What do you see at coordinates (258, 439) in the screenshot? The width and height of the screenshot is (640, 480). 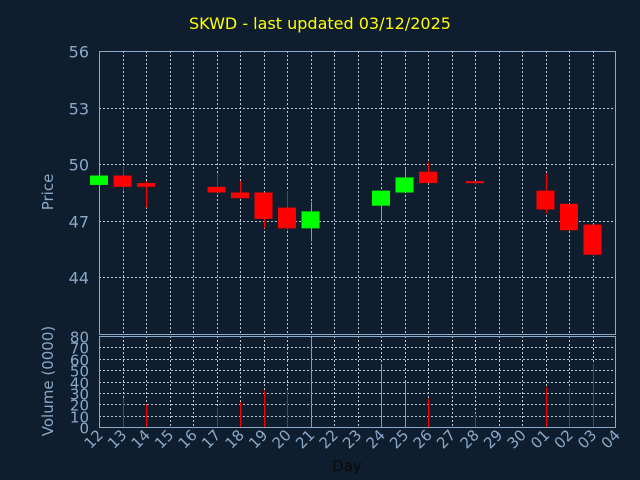 I see `x-tick-label: 19` at bounding box center [258, 439].